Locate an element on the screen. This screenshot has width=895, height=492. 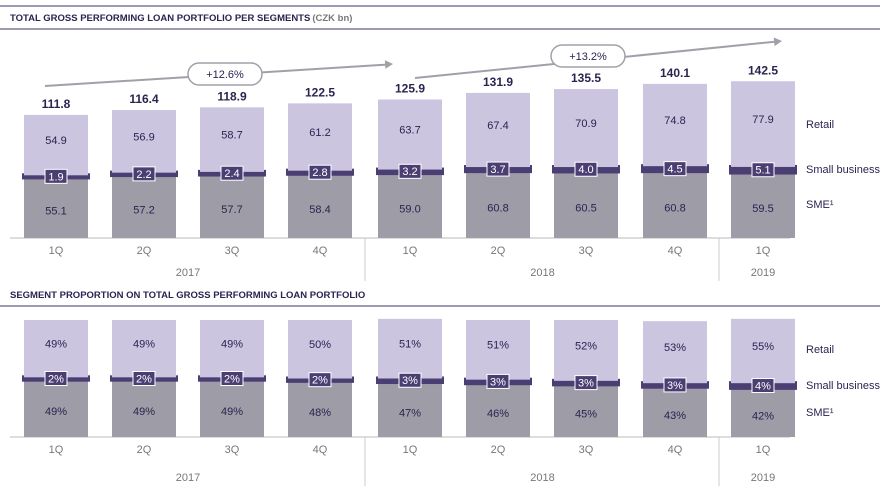
value-label: 45% is located at coordinates (586, 415).